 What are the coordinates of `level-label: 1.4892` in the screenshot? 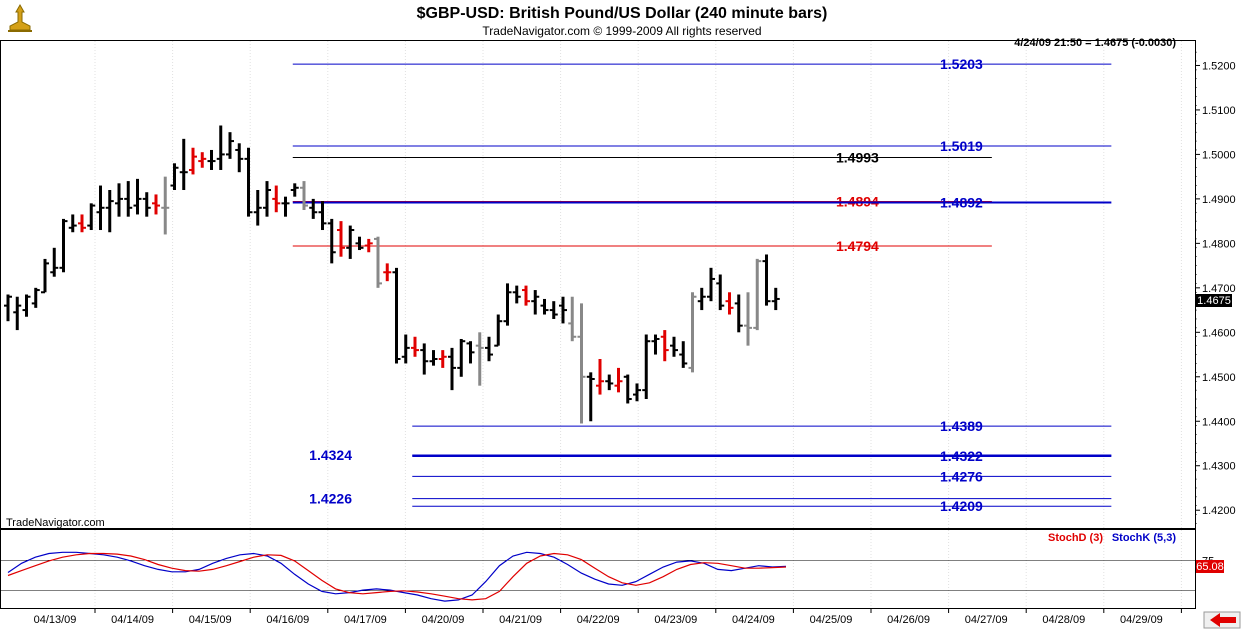 It's located at (961, 202).